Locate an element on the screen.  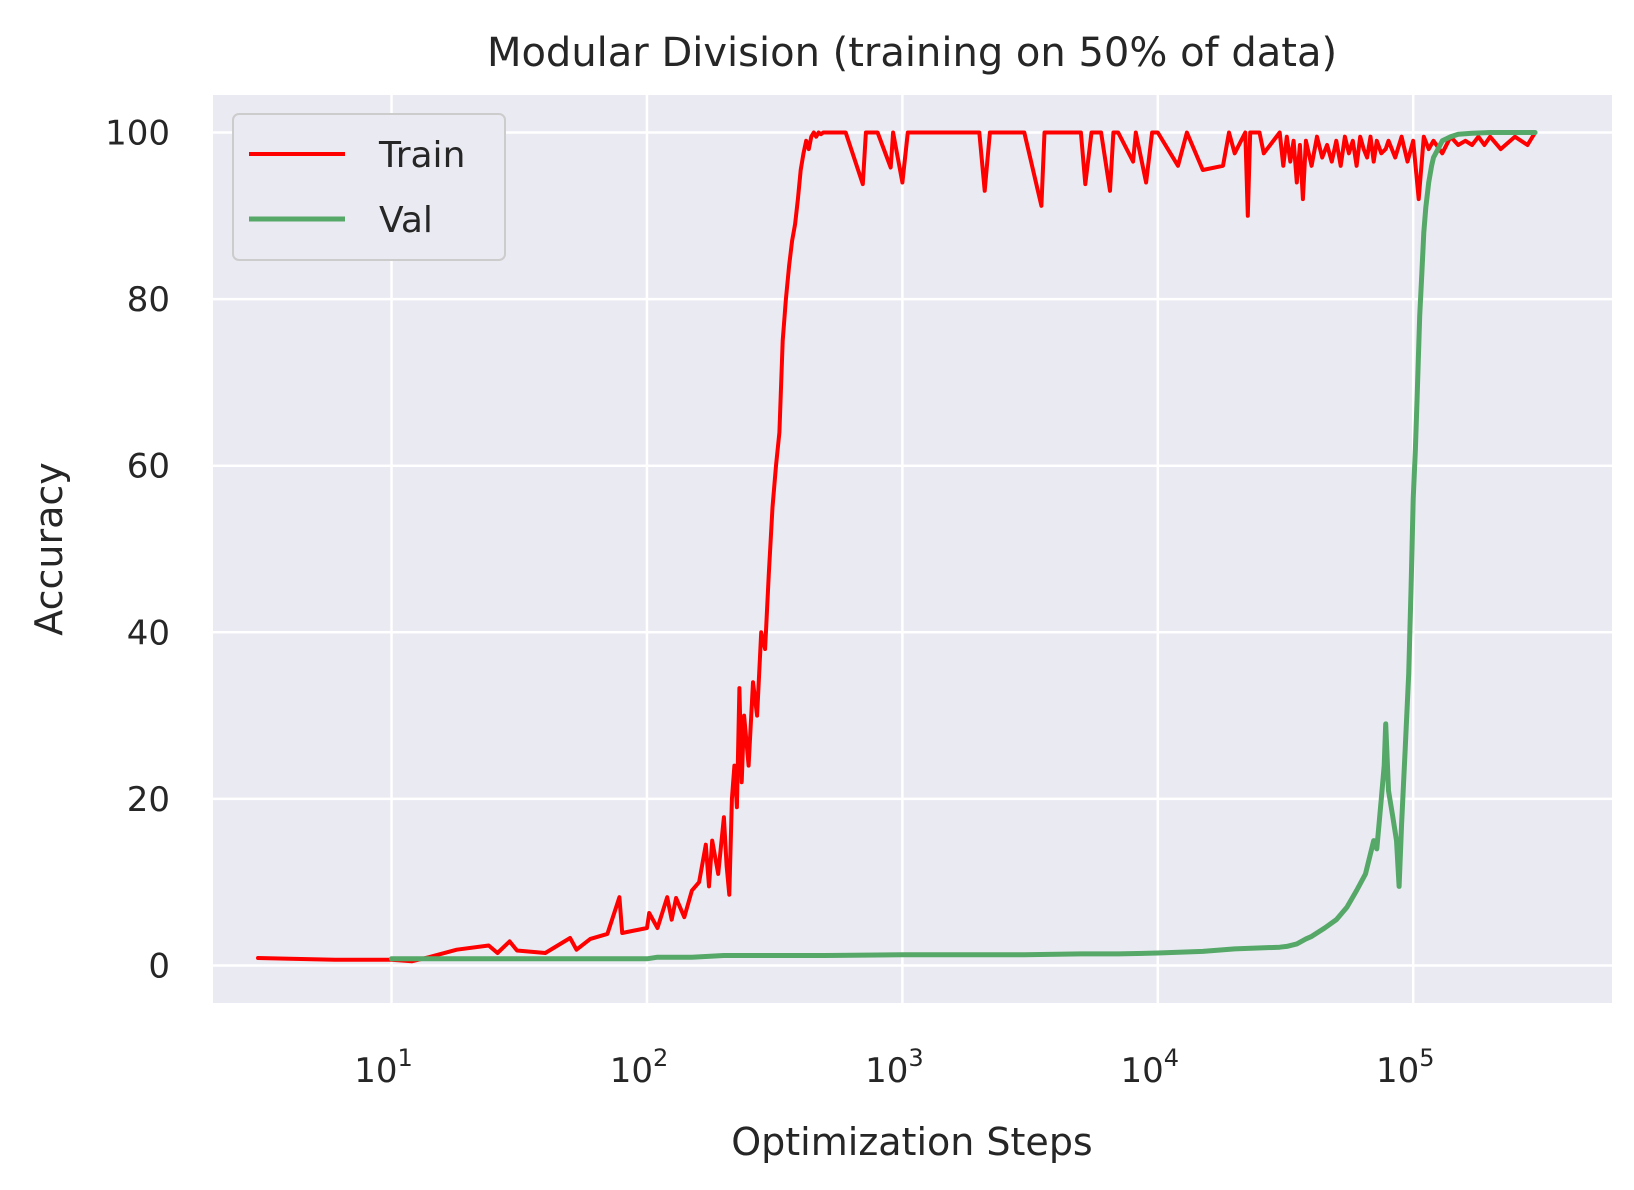
x-tick-label: 10³ is located at coordinates (894, 1067).